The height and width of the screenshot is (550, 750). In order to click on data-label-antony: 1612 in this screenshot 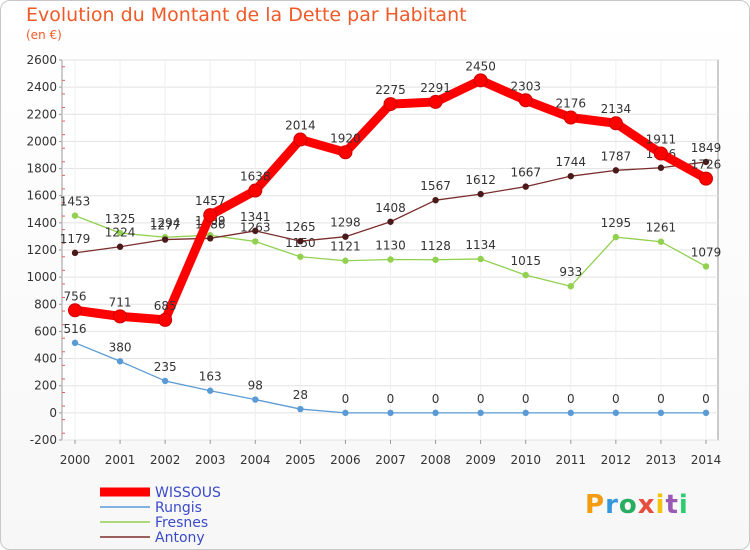, I will do `click(480, 180)`.